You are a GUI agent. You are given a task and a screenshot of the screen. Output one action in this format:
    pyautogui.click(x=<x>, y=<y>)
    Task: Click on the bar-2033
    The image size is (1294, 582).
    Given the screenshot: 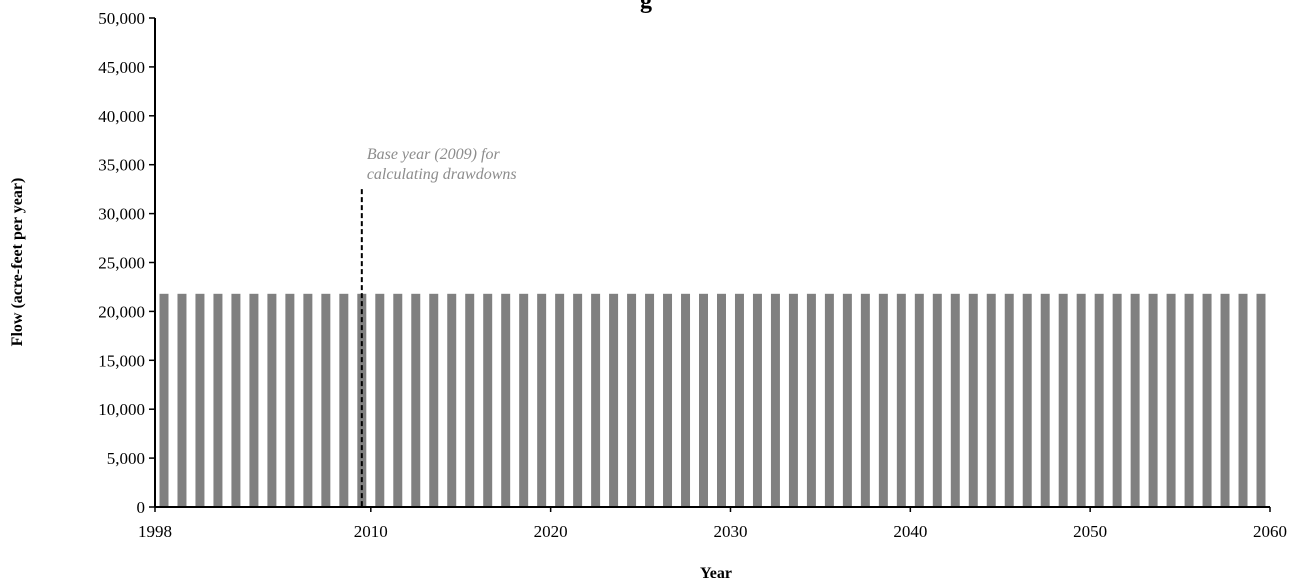 What is the action you would take?
    pyautogui.click(x=775, y=400)
    